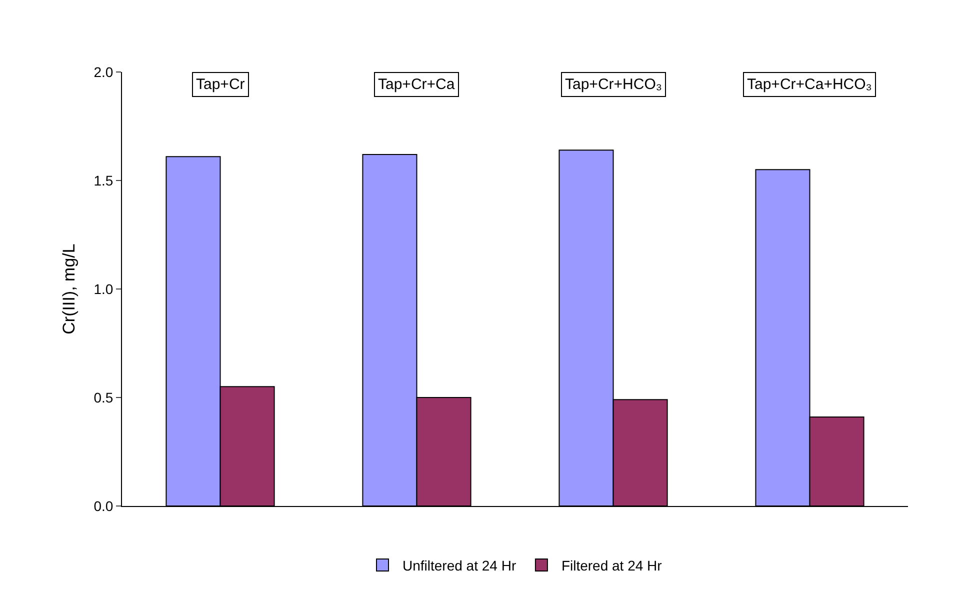 Image resolution: width=960 pixels, height=612 pixels. Describe the element at coordinates (613, 84) in the screenshot. I see `x-tick-label: Tap+Cr+HCO₃` at that location.